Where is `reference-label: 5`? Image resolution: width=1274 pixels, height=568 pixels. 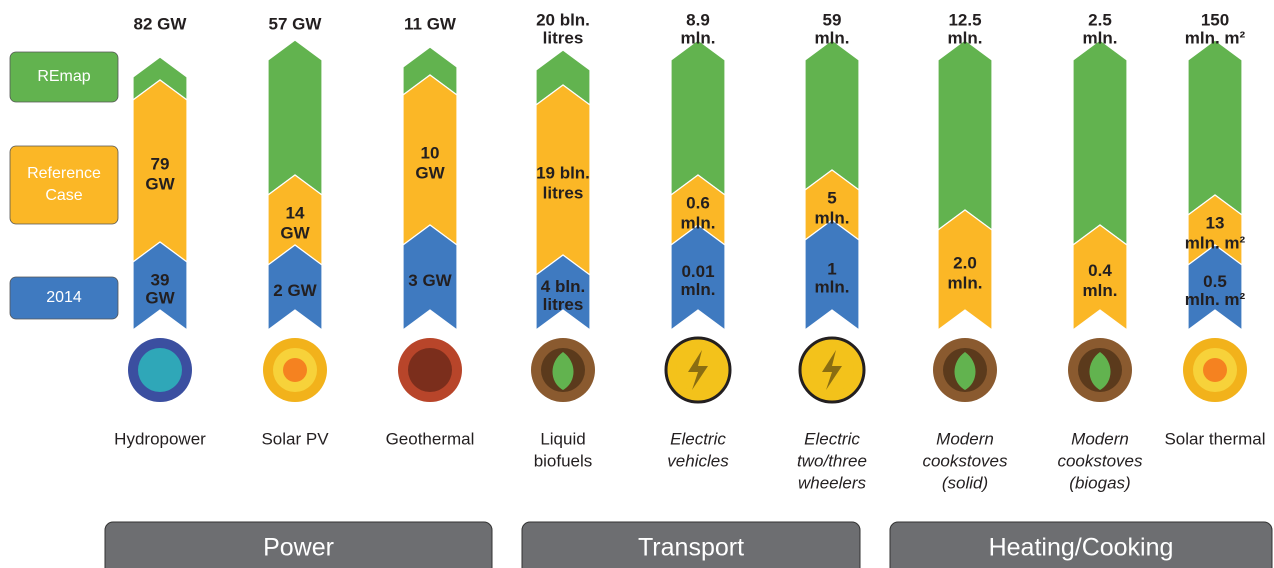
reference-label: 5 is located at coordinates (831, 197).